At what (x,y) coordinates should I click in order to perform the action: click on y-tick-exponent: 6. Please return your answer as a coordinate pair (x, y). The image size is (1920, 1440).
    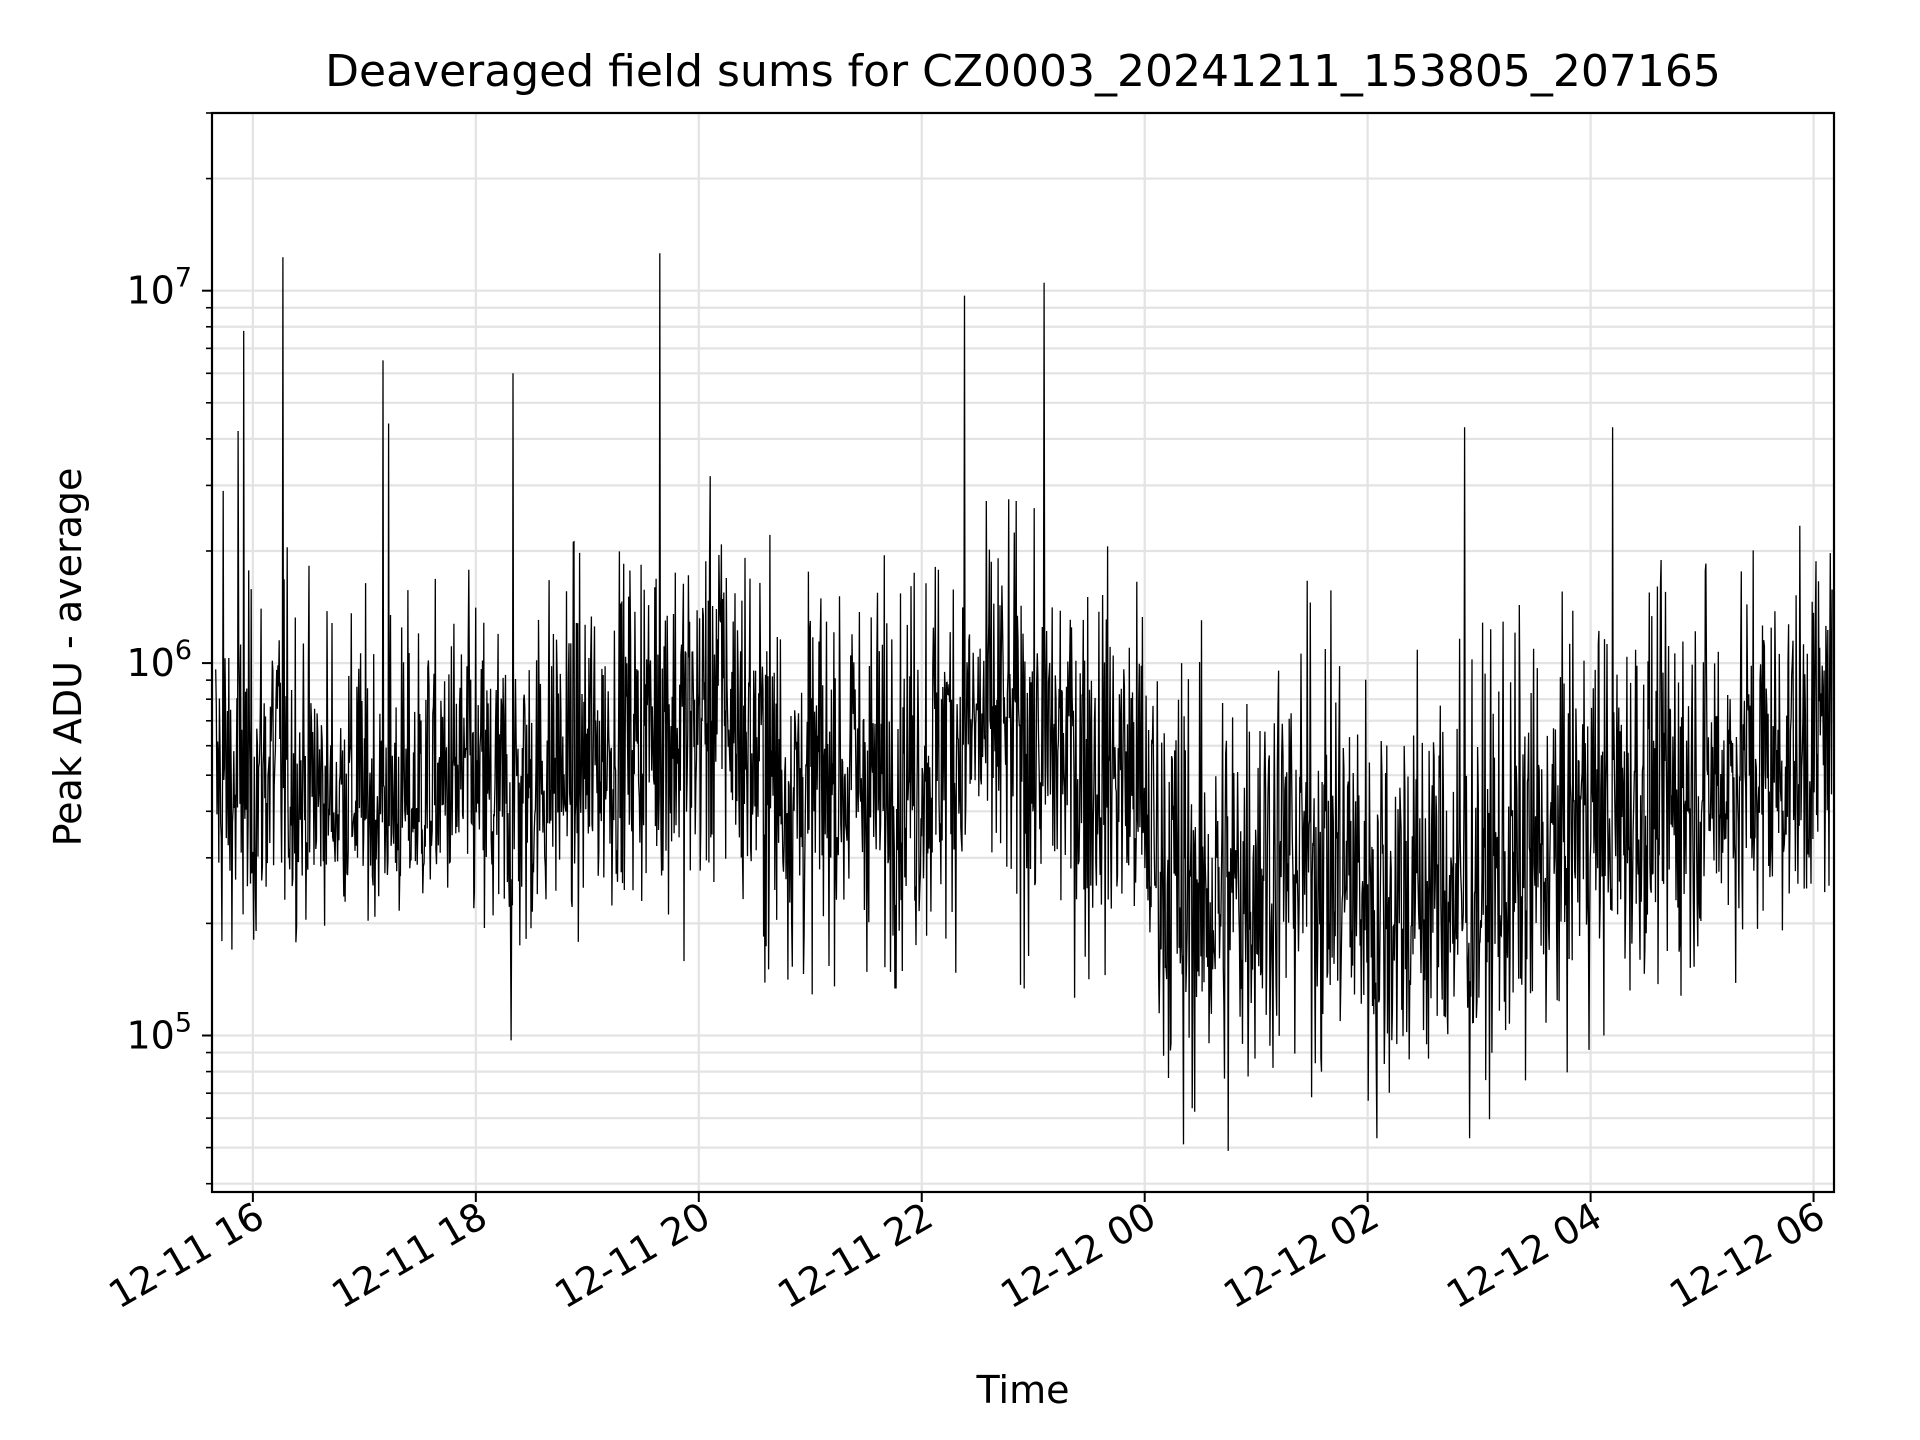
    Looking at the image, I should click on (183, 650).